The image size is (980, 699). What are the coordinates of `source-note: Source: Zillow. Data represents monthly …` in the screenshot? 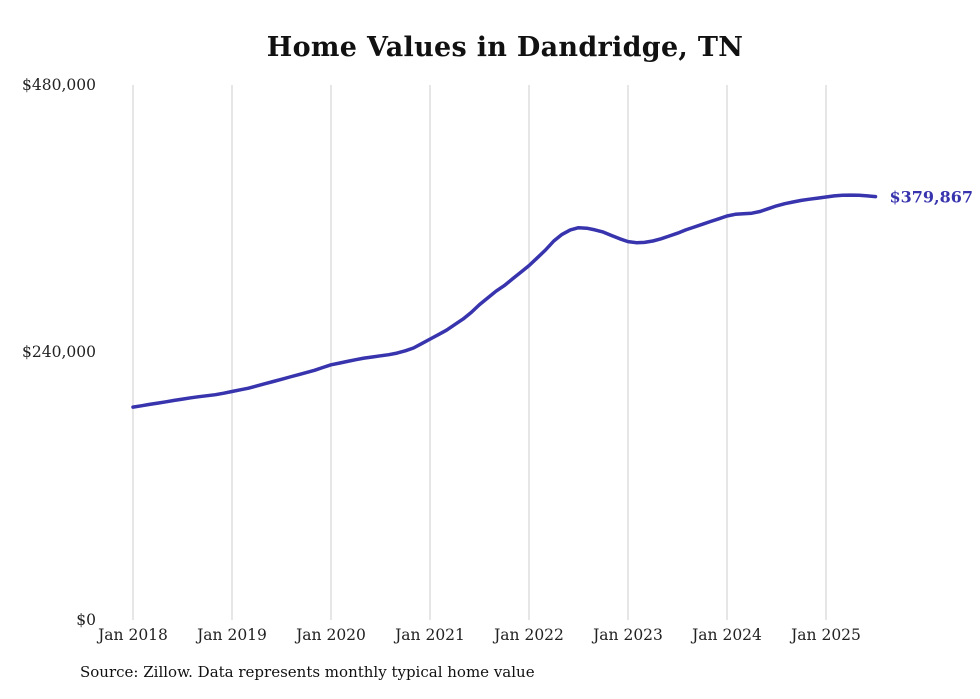 It's located at (307, 672).